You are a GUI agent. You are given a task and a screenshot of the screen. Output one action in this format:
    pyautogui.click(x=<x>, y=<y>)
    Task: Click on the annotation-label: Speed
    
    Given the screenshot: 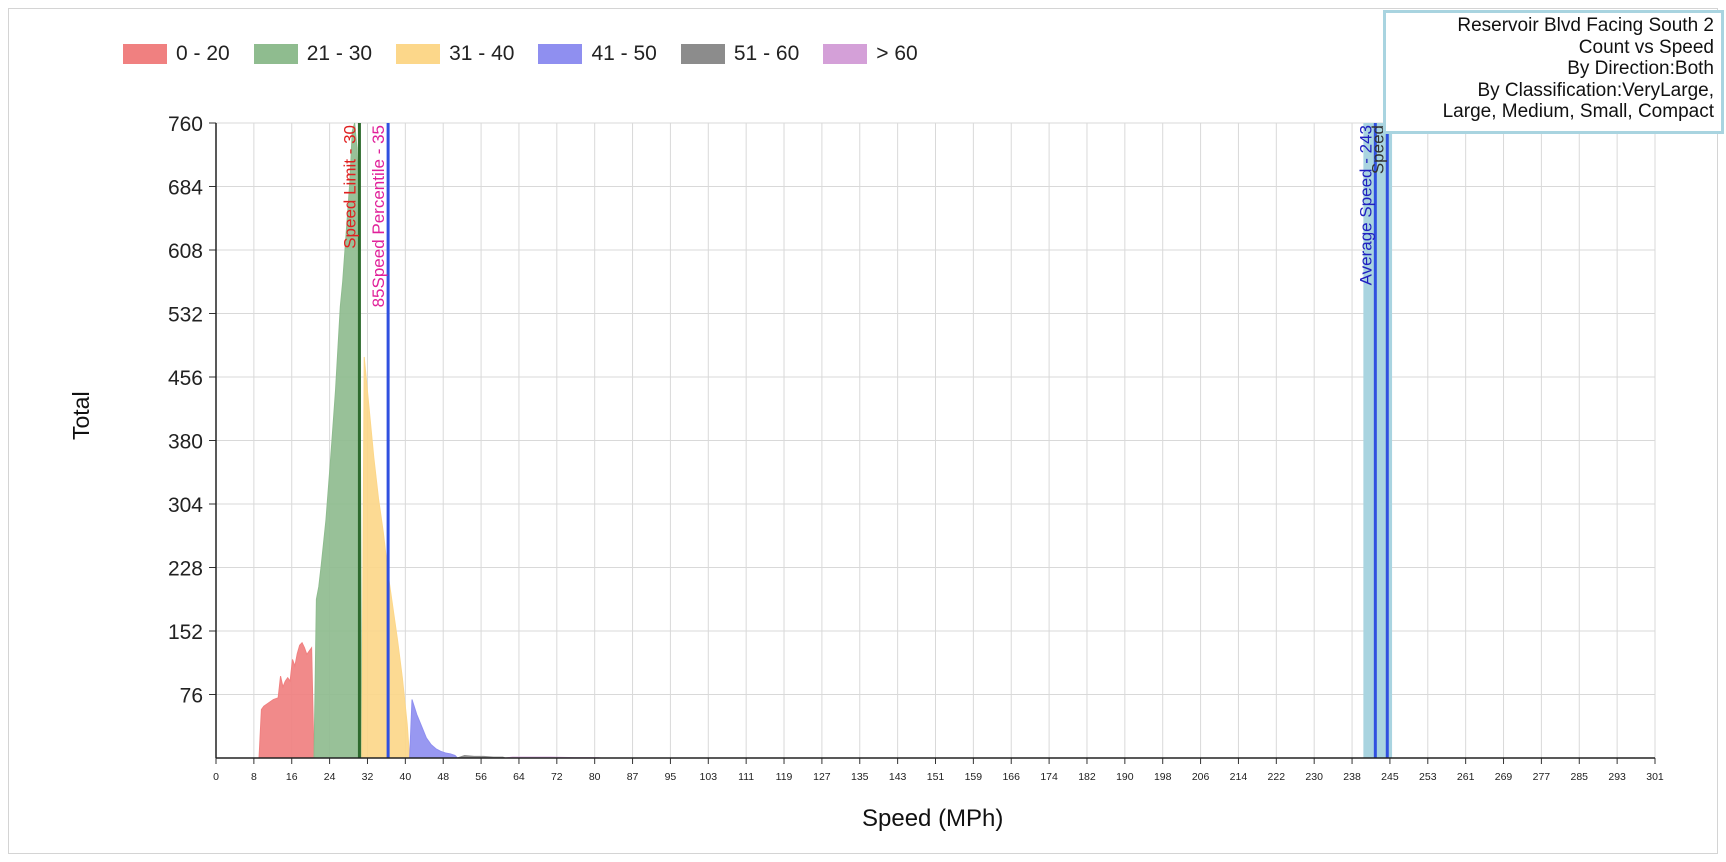 What is the action you would take?
    pyautogui.click(x=1377, y=149)
    